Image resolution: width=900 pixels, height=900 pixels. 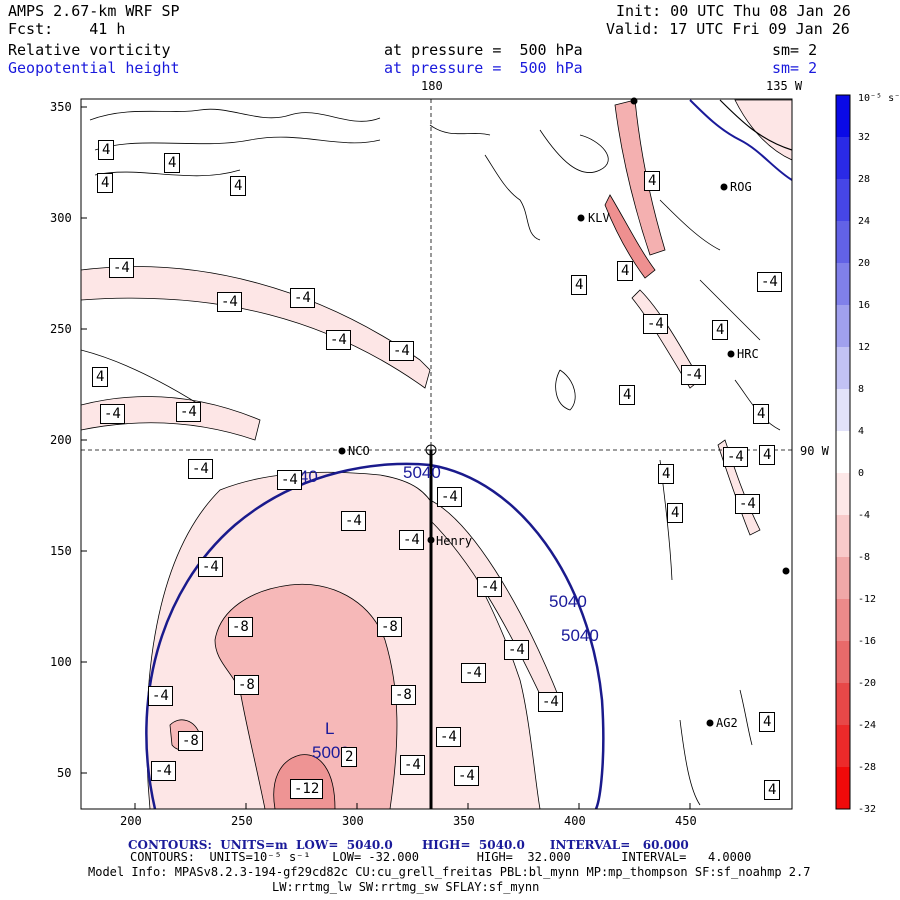 What do you see at coordinates (131, 821) in the screenshot?
I see `x-tick-200: 200` at bounding box center [131, 821].